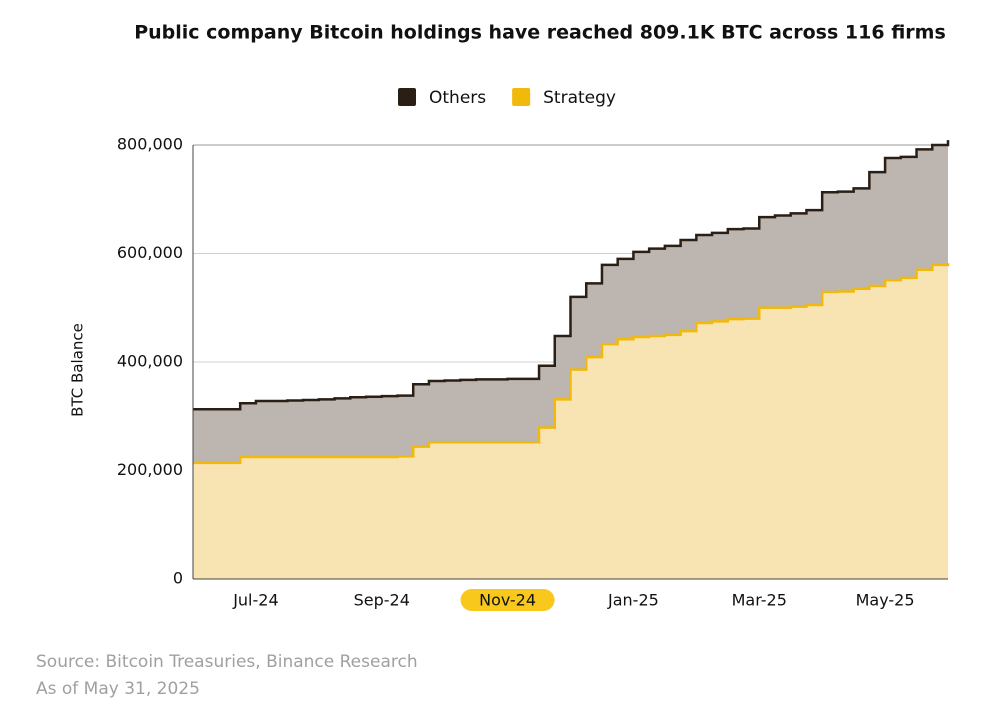 Image resolution: width=1000 pixels, height=713 pixels. Describe the element at coordinates (150, 144) in the screenshot. I see `y-tick-label: 800,000` at that location.